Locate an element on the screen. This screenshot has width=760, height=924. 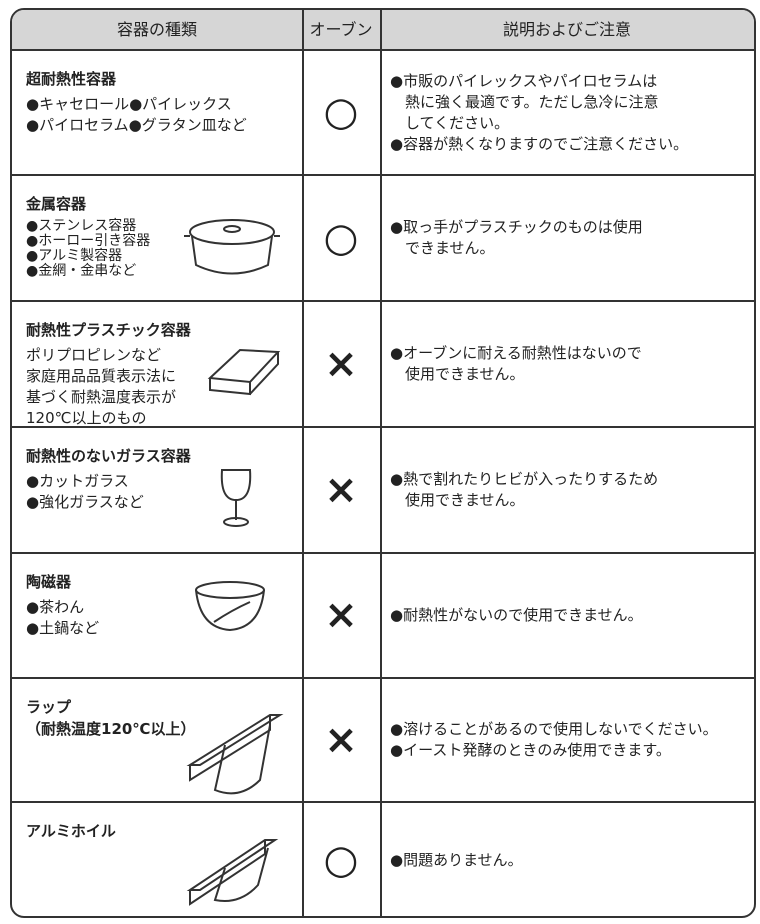
row-note: してください。 is located at coordinates (450, 122).